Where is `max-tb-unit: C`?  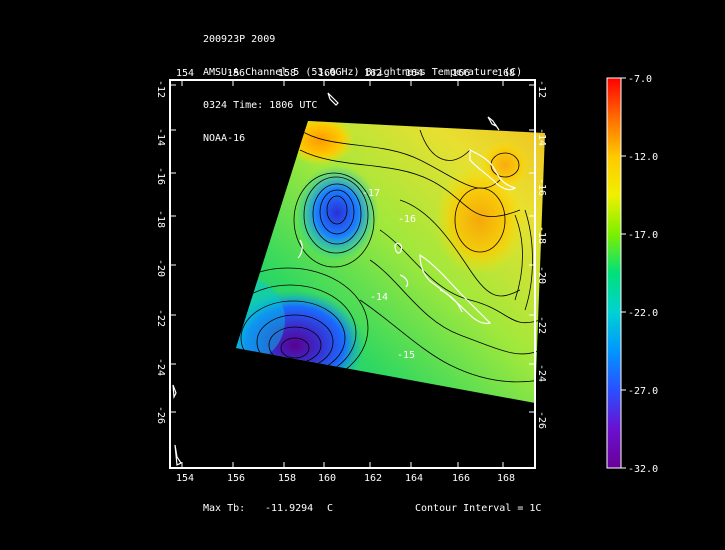 max-tb-unit: C is located at coordinates (330, 508).